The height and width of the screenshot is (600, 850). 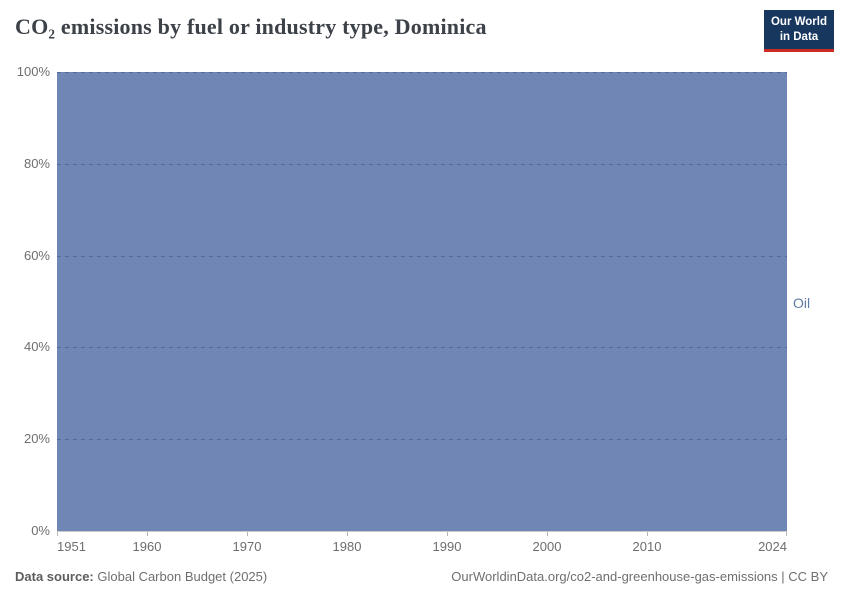 What do you see at coordinates (798, 22) in the screenshot?
I see `owid-logo-line1: Our World` at bounding box center [798, 22].